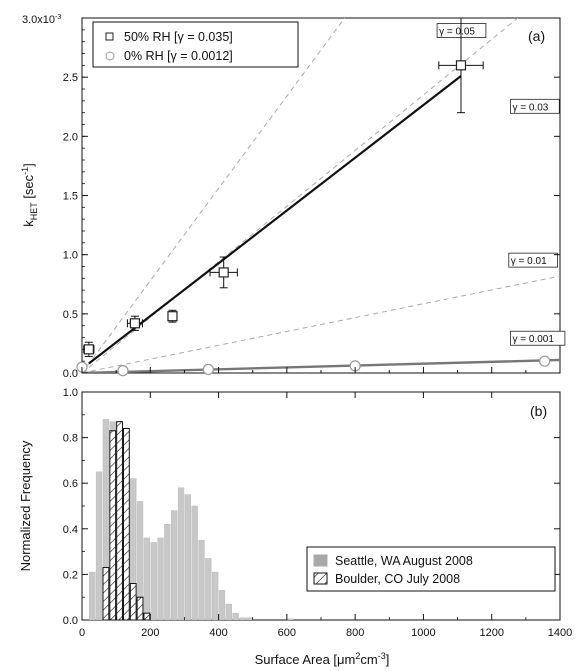  Describe the element at coordinates (423, 633) in the screenshot. I see `x-tick-label: 1000` at that location.